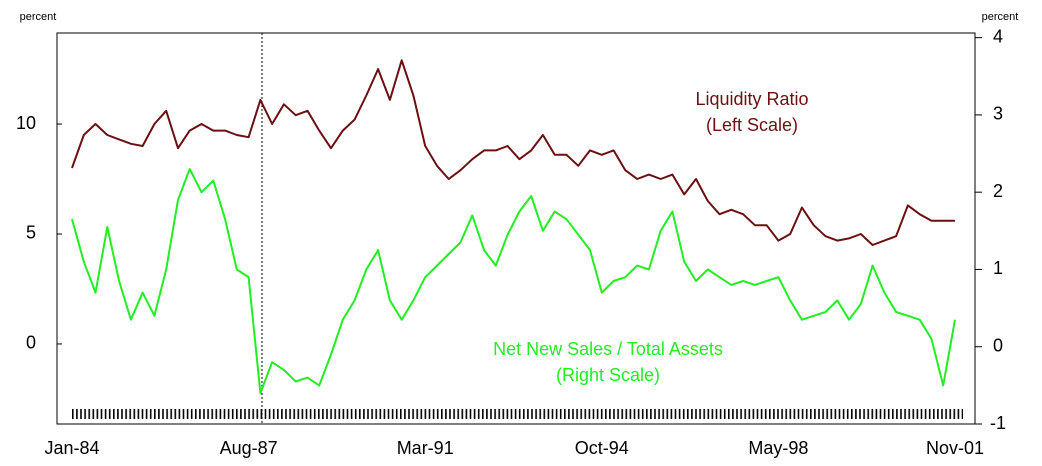 The height and width of the screenshot is (466, 1042). What do you see at coordinates (71, 448) in the screenshot?
I see `x-tick-label: Jan-84` at bounding box center [71, 448].